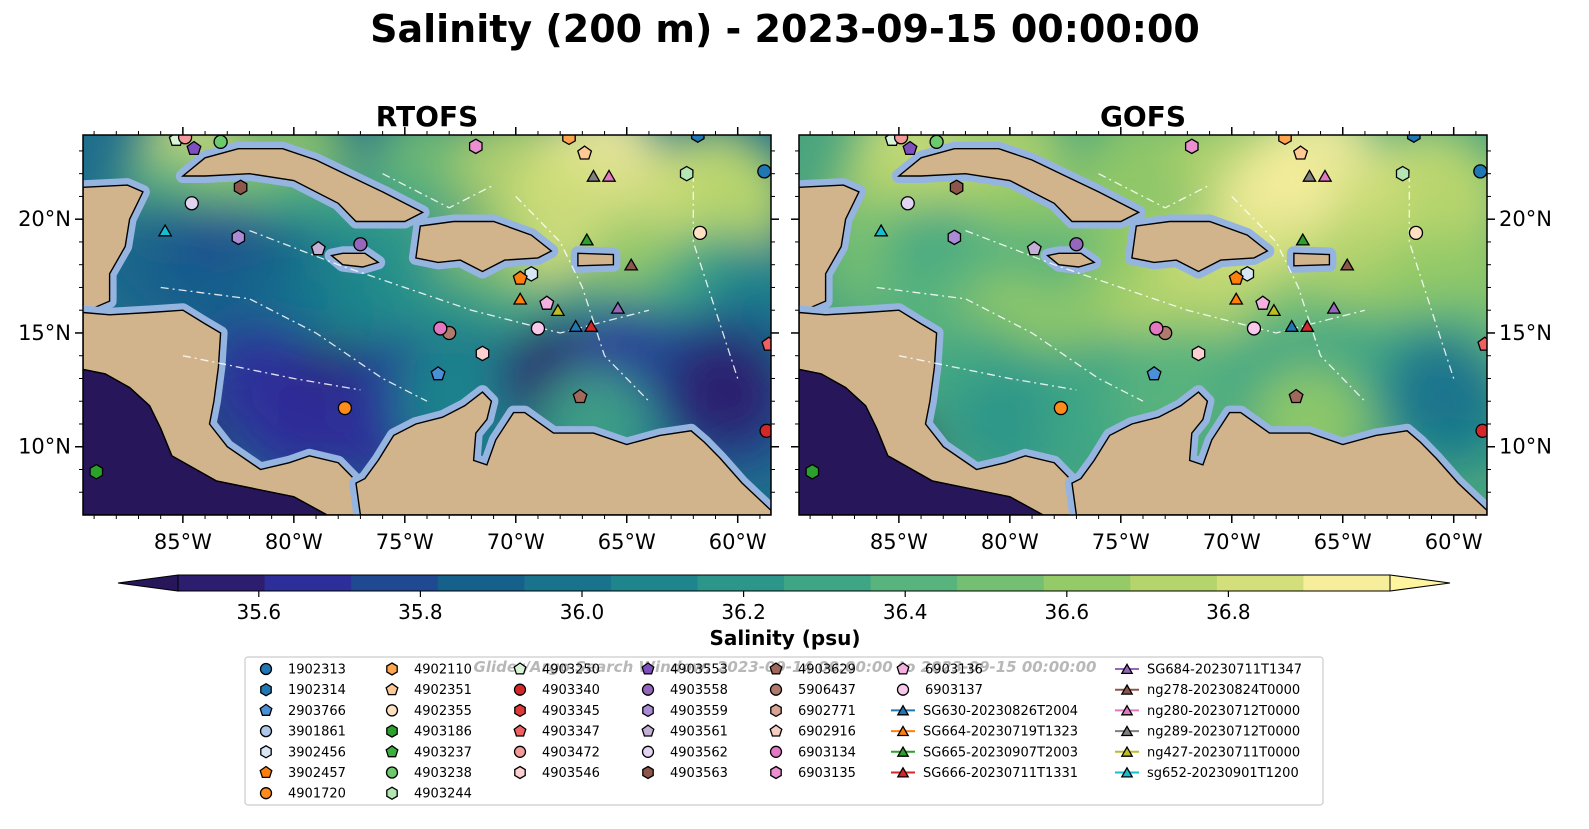  Describe the element at coordinates (1071, 260) in the screenshot. I see `land-jamaica` at that location.